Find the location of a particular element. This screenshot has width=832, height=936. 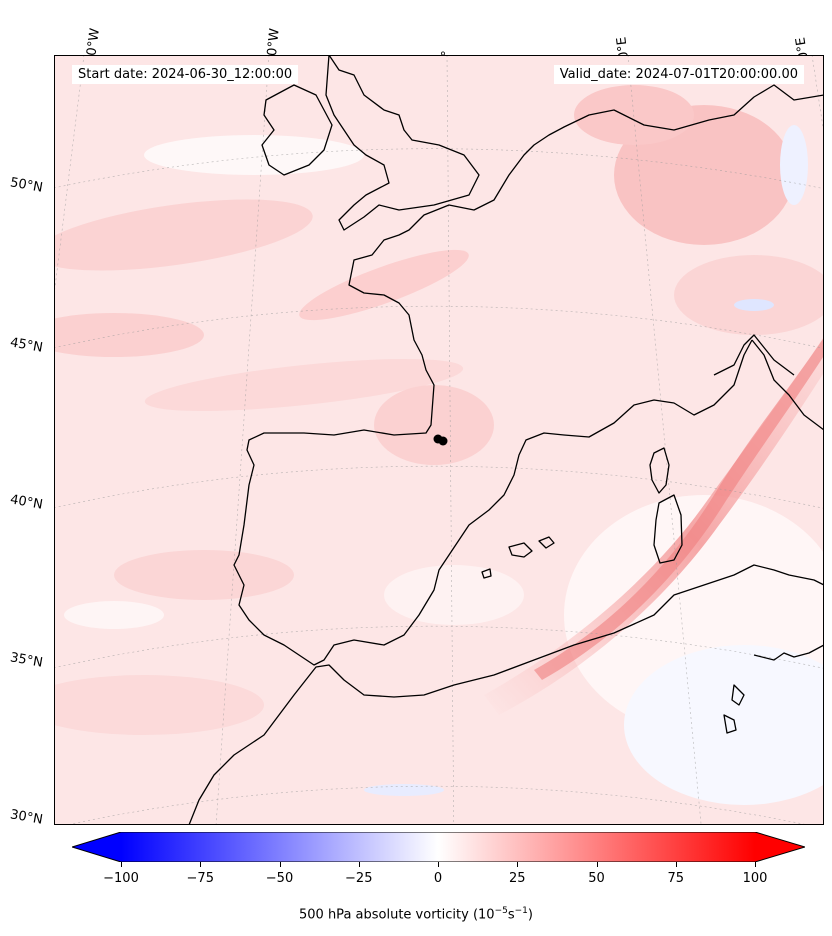

station-markers is located at coordinates (440, 440).